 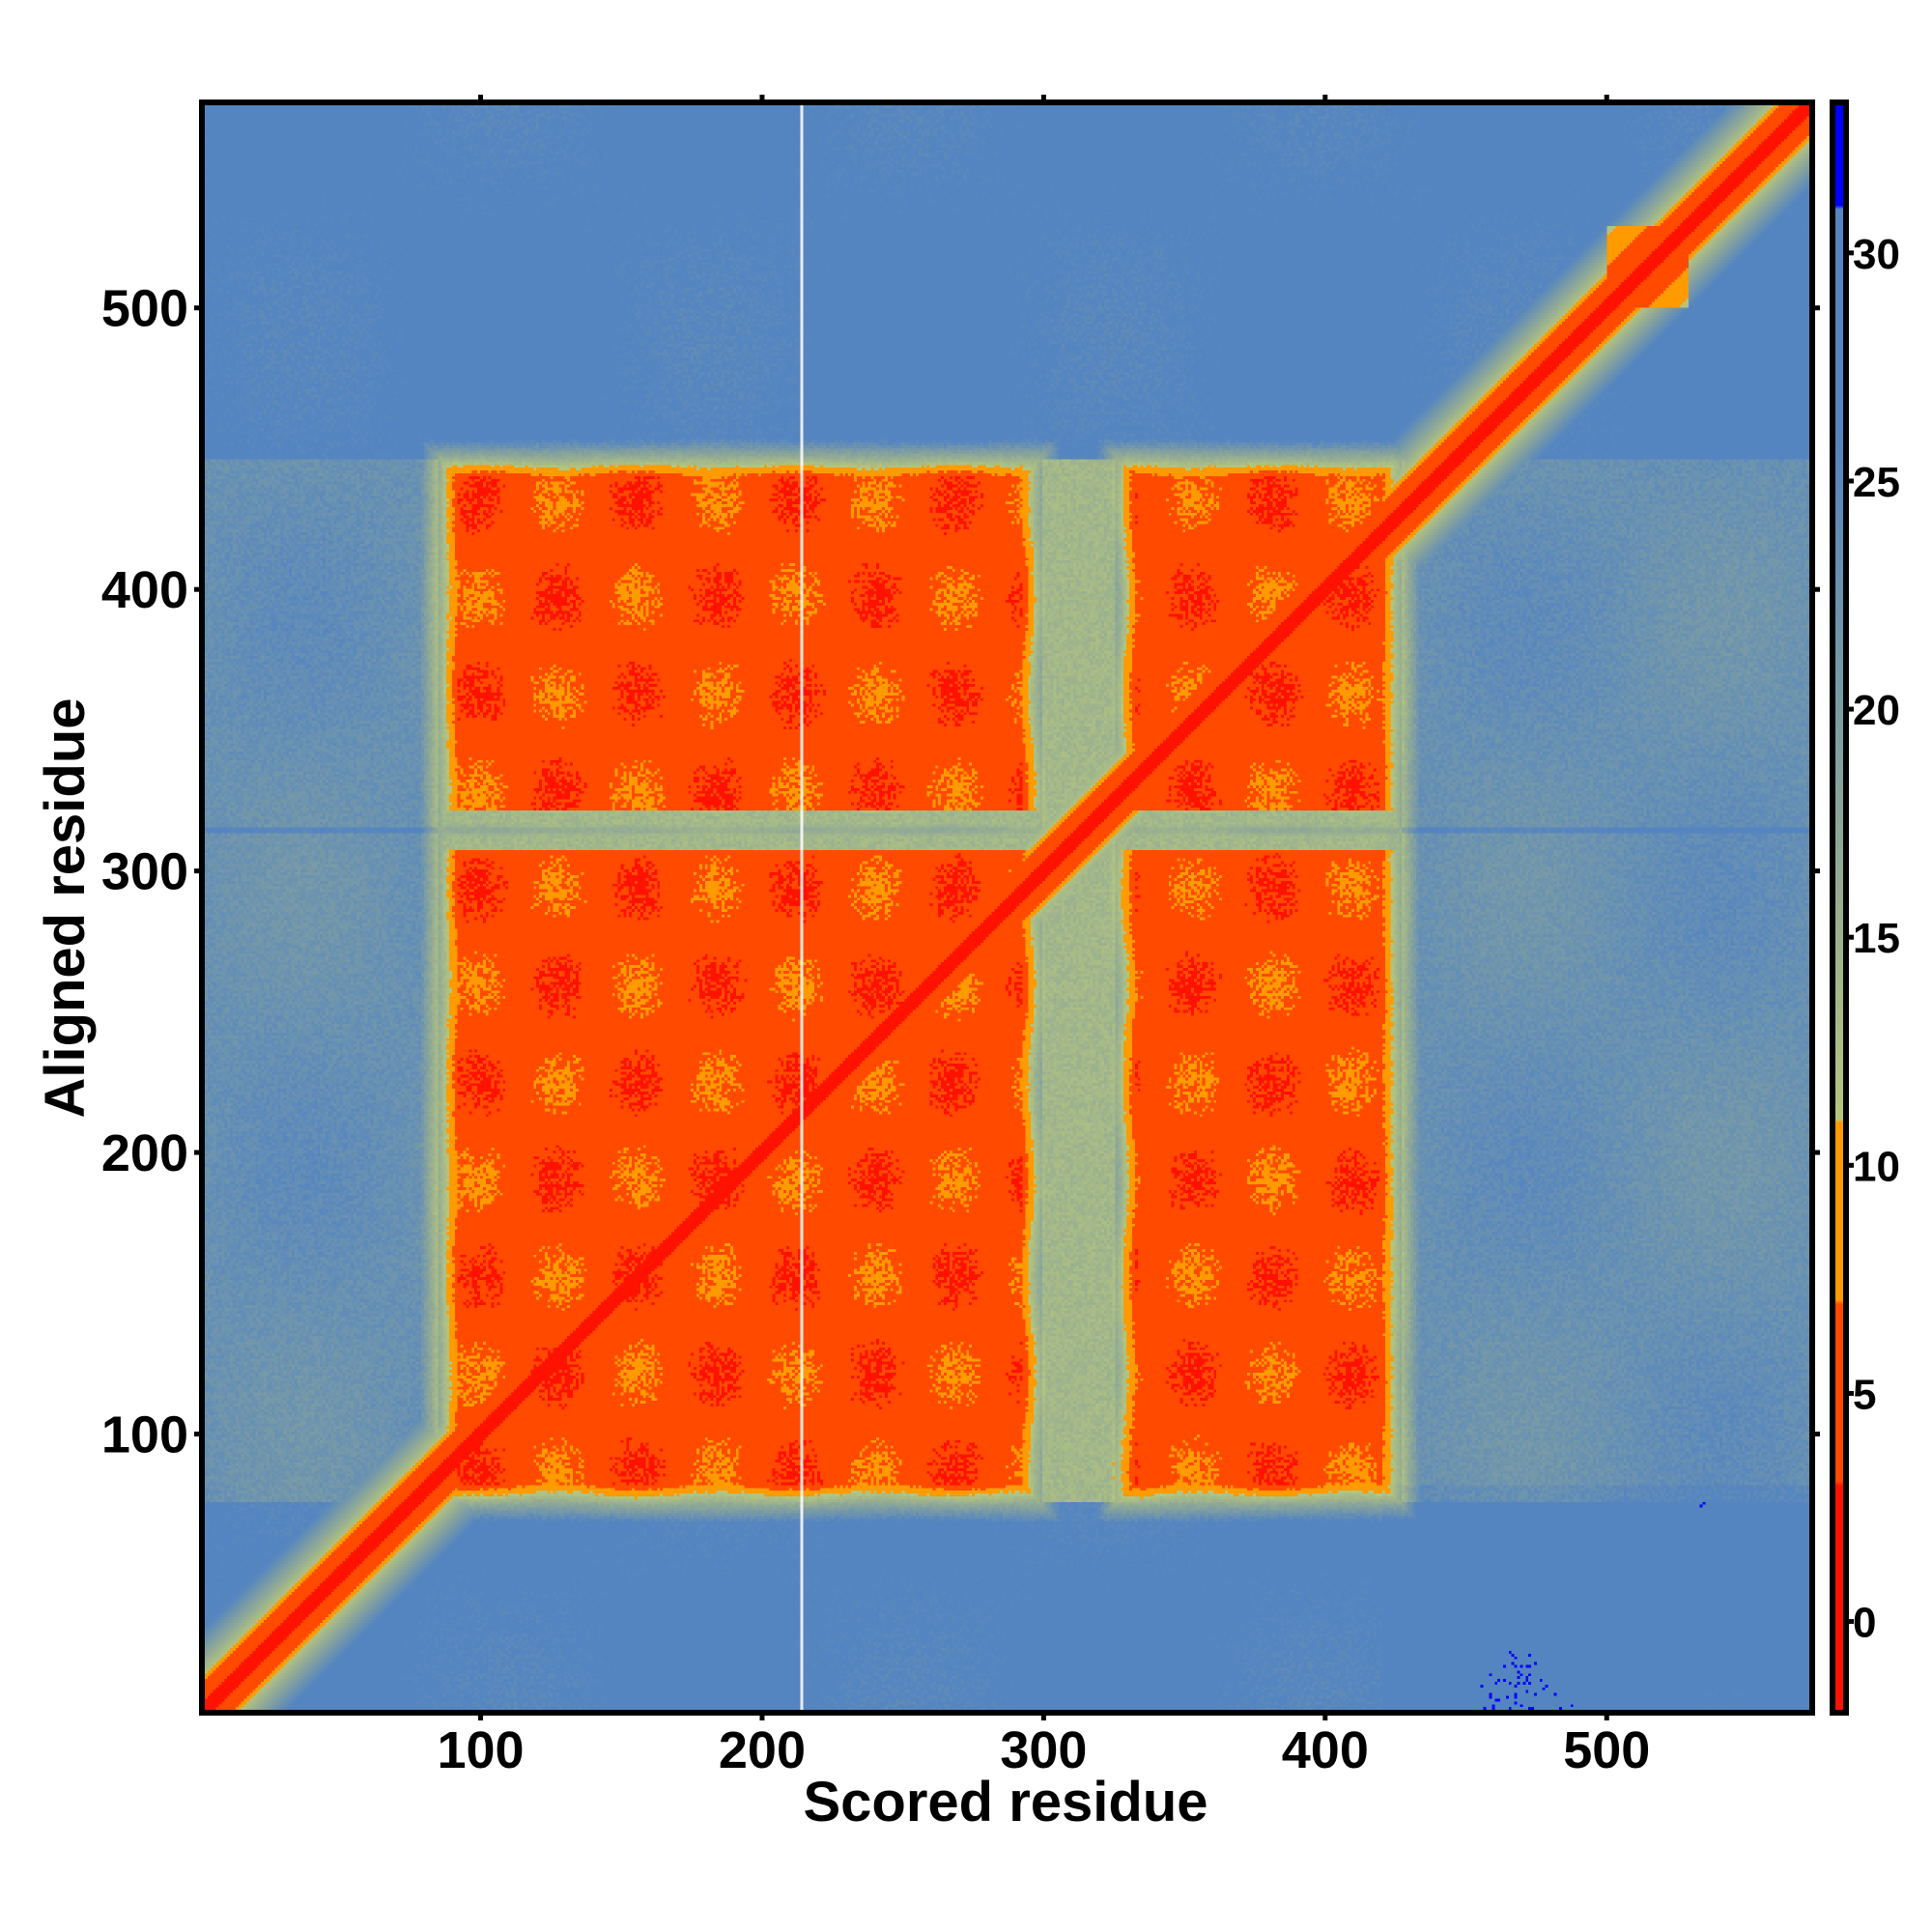 What do you see at coordinates (144, 1434) in the screenshot?
I see `y-tick-label: 100` at bounding box center [144, 1434].